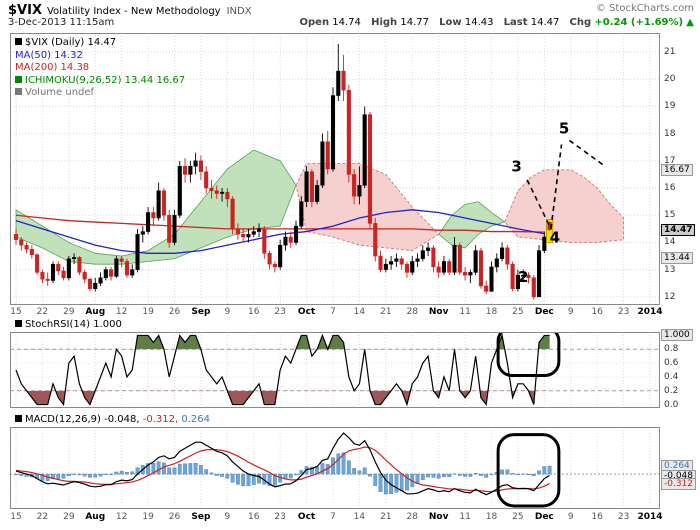 This screenshot has width=700, height=530. I want to click on date-tick-Sep: Sep, so click(201, 312).